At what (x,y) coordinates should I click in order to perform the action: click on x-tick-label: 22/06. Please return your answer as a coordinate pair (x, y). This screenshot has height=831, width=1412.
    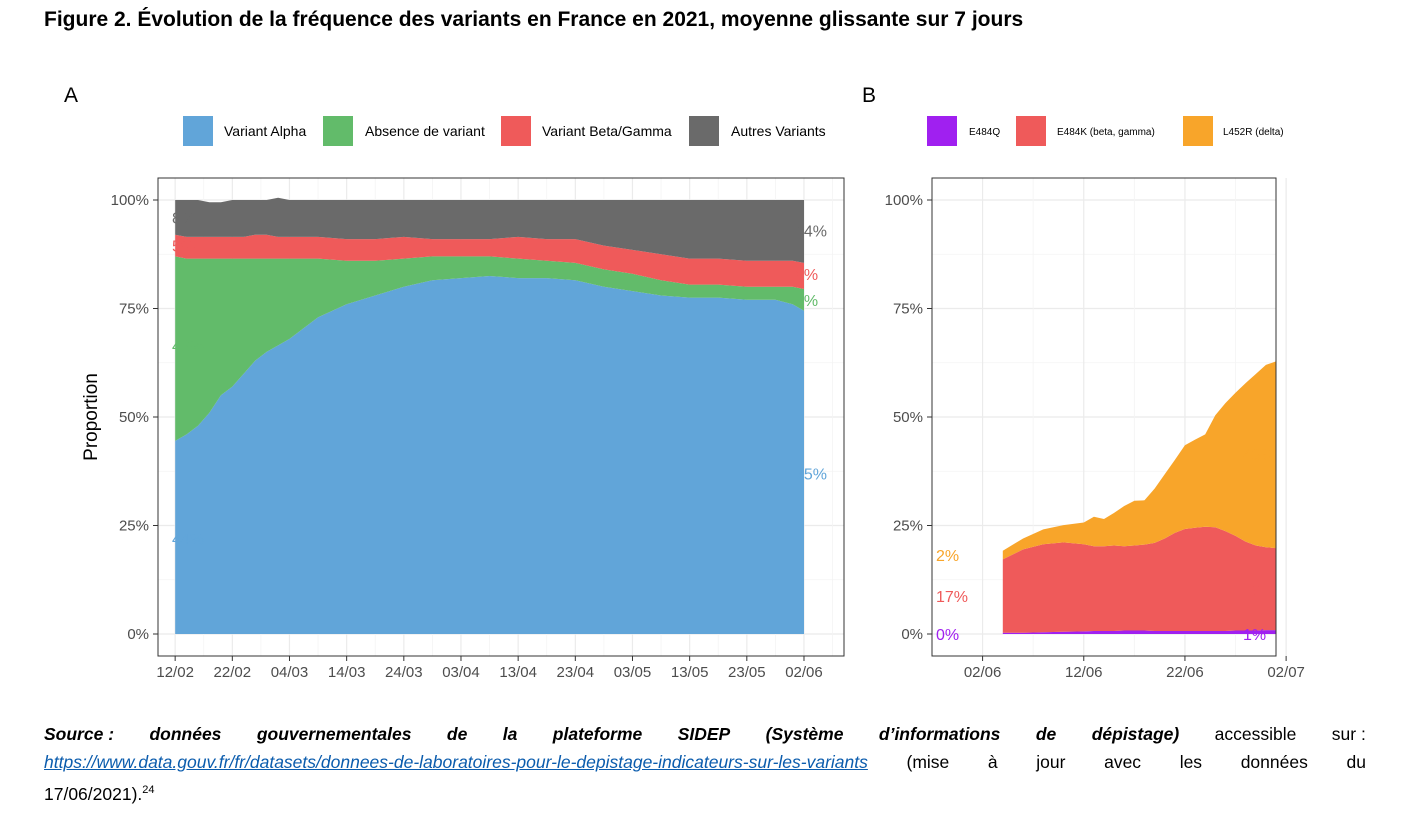
    Looking at the image, I should click on (1185, 672).